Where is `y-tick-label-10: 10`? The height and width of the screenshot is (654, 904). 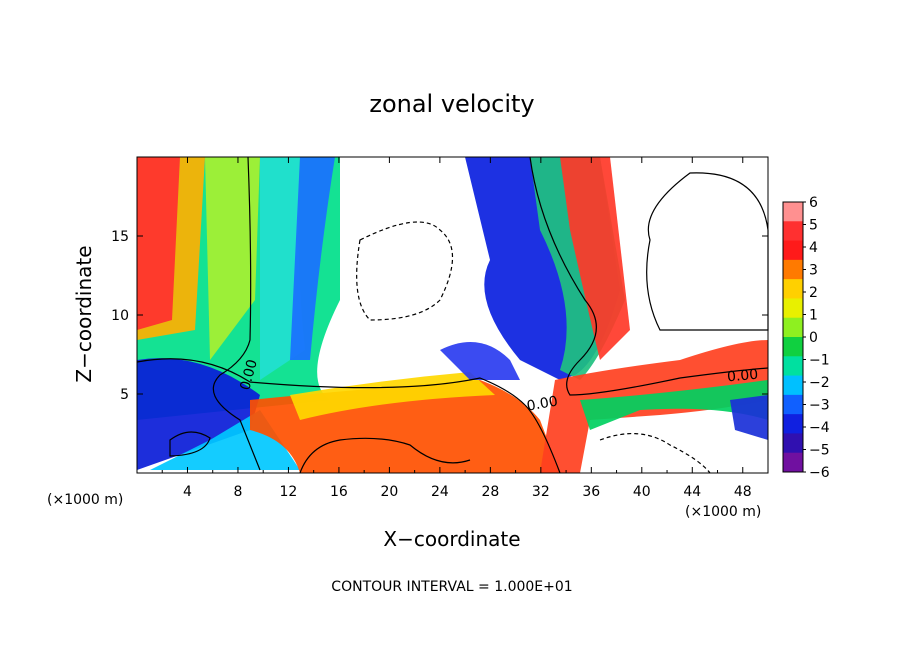 y-tick-label-10: 10 is located at coordinates (120, 316).